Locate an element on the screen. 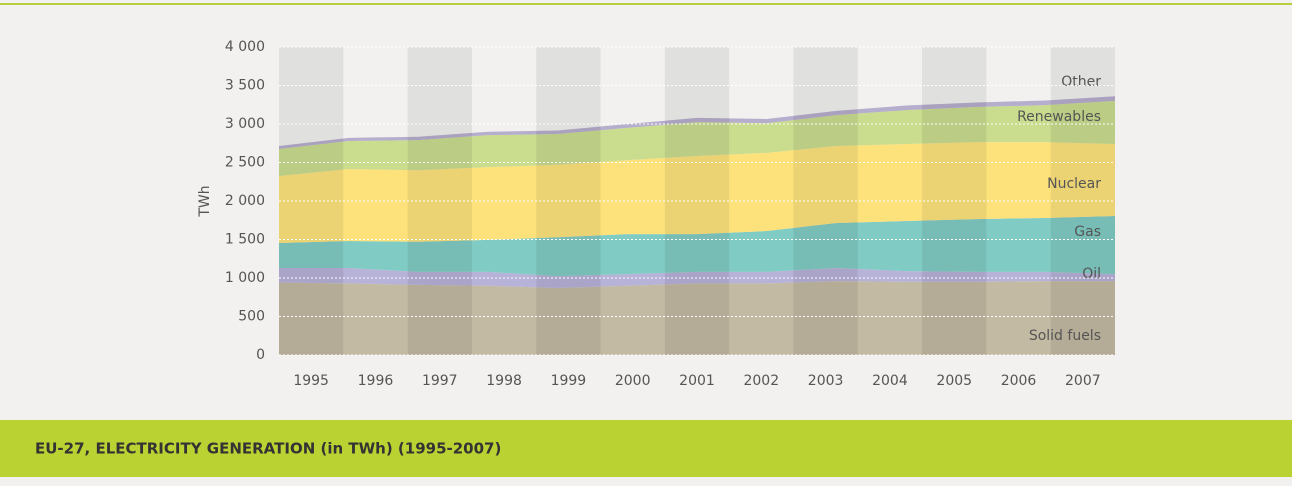 Image resolution: width=1292 pixels, height=486 pixels. y-axis-label: TWh is located at coordinates (205, 201).